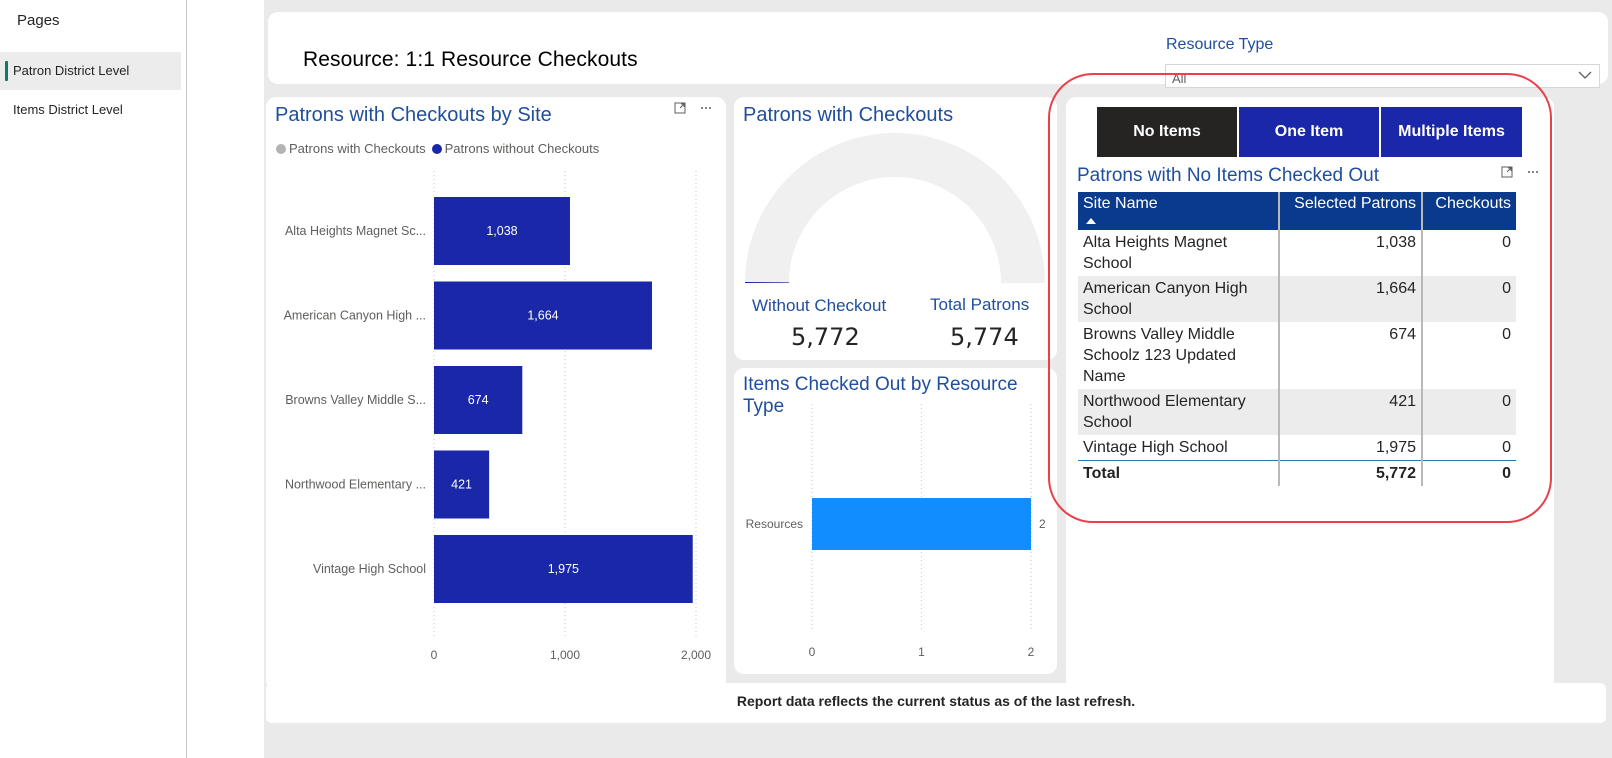  I want to click on pages-title: Pages, so click(38, 20).